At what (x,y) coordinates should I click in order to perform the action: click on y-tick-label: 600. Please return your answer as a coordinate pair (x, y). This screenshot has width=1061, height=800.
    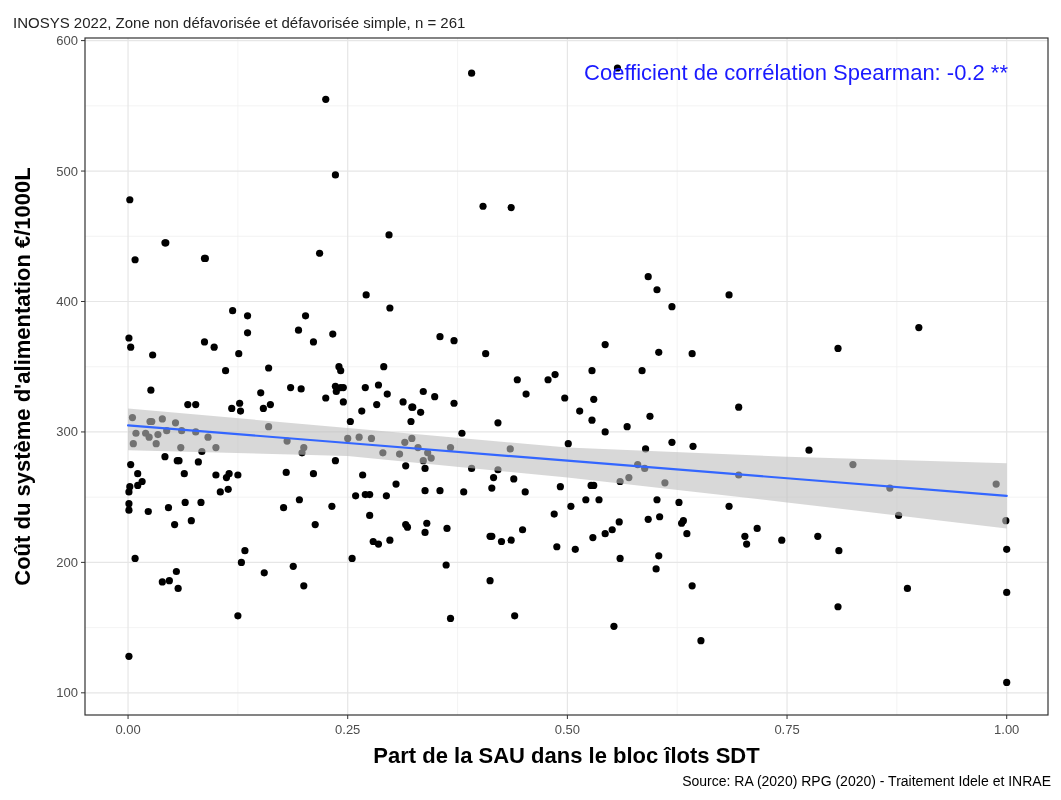
    Looking at the image, I should click on (67, 41).